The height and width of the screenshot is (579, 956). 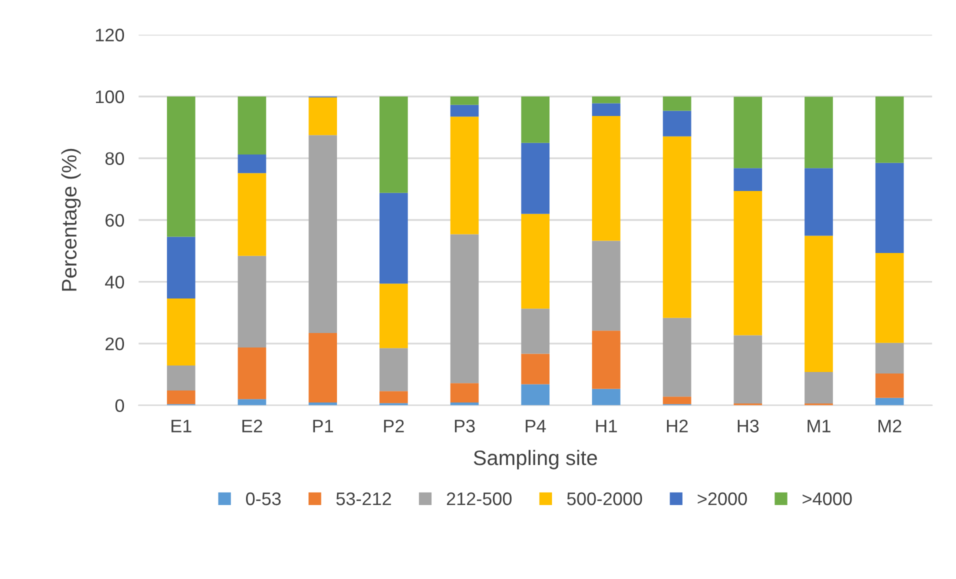 I want to click on x-tick-label: P3, so click(x=464, y=426).